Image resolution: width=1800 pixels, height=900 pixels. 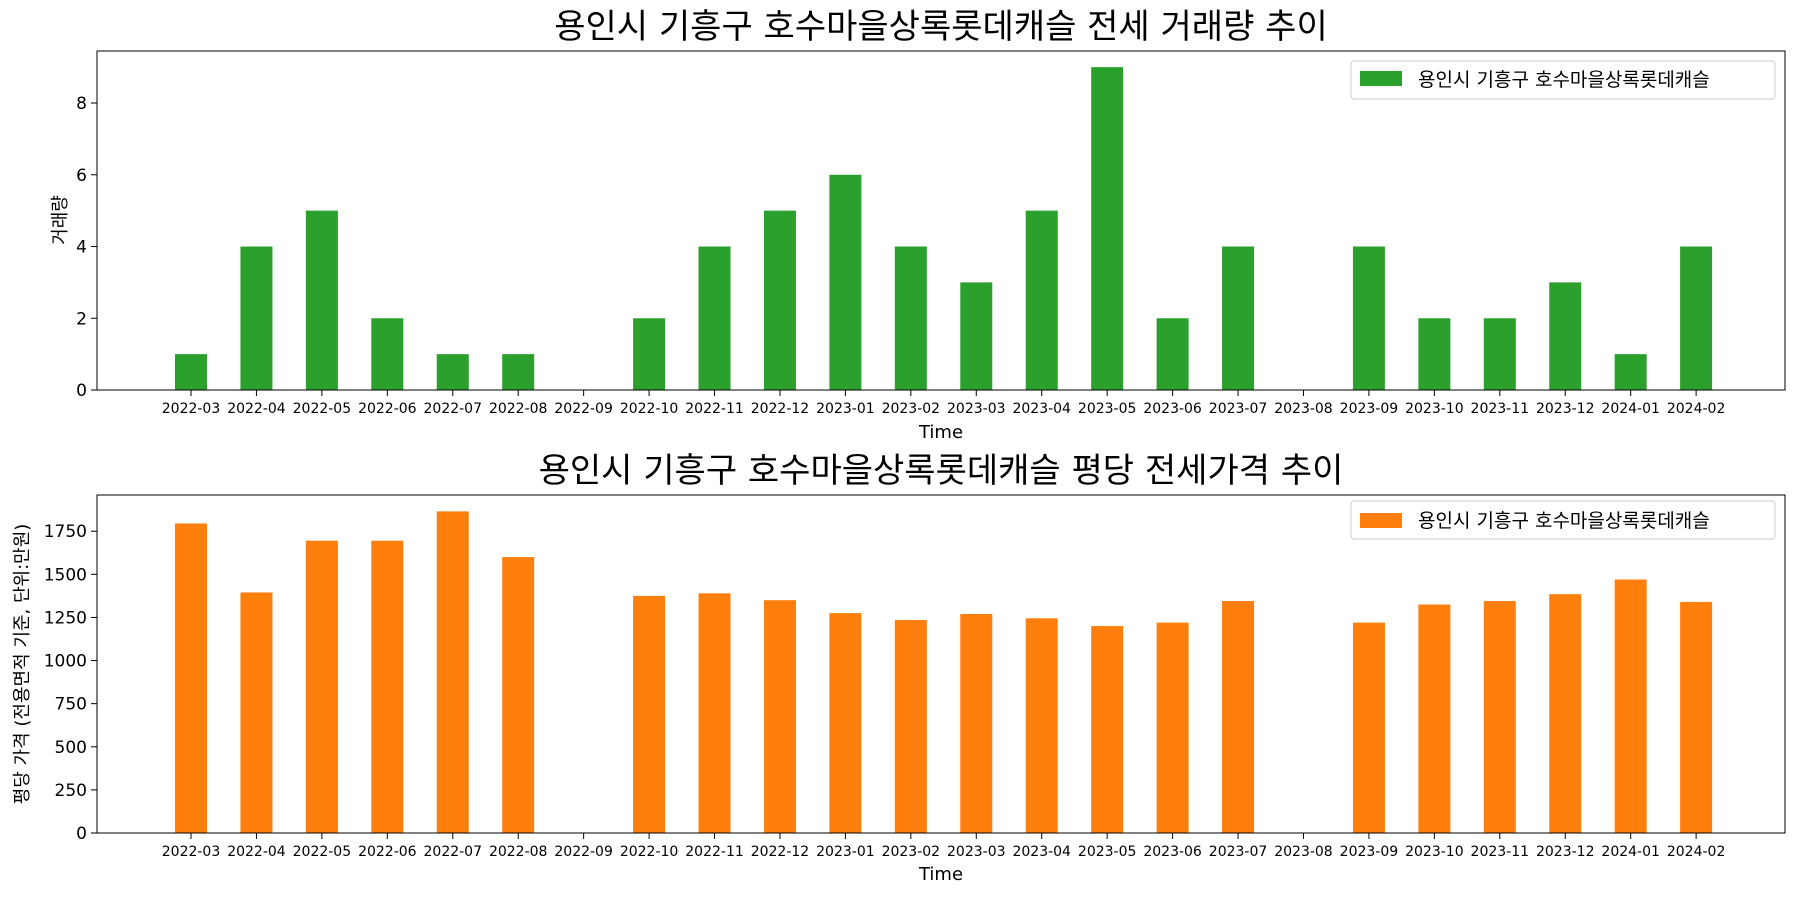 What do you see at coordinates (70, 683) in the screenshot?
I see `y-axis: 0 250 500 750 1000 1250 1500 1750` at bounding box center [70, 683].